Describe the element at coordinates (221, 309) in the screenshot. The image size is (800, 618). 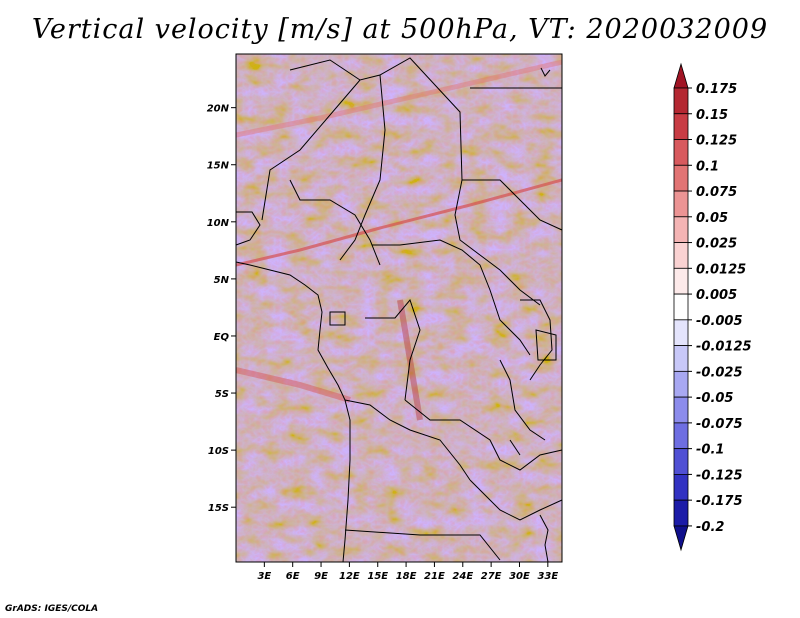
I see `latitude-axis: 20N 15N 10N 5N EQ 5S 10S 15S` at that location.